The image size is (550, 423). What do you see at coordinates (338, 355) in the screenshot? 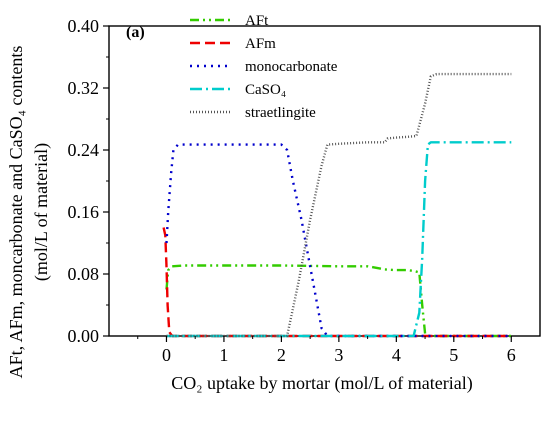
I see `x-tick-label: 3` at bounding box center [338, 355].